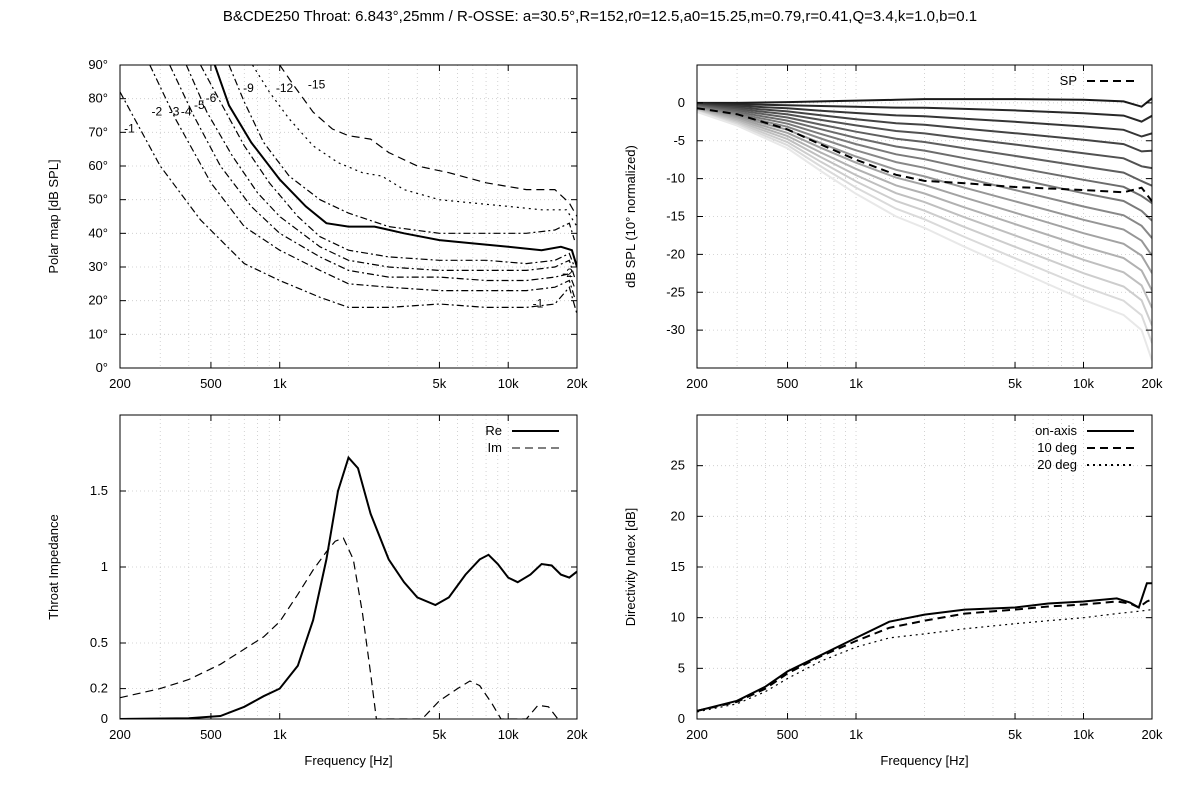 This screenshot has width=1200, height=800. I want to click on legend-label: 20 deg, so click(1057, 464).